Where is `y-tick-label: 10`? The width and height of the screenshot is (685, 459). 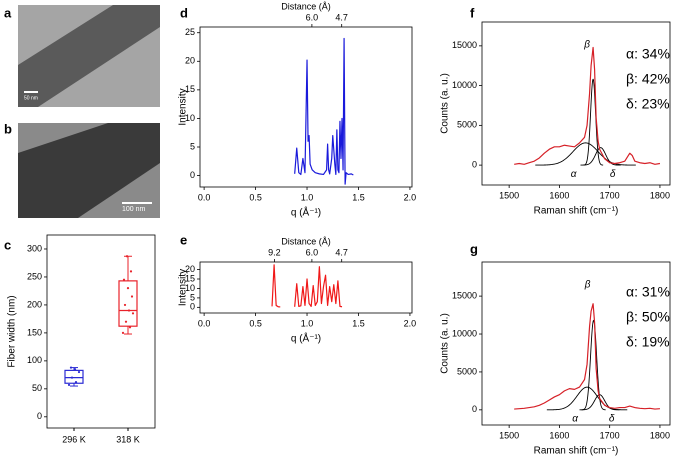 y-tick-label: 10 is located at coordinates (190, 118).